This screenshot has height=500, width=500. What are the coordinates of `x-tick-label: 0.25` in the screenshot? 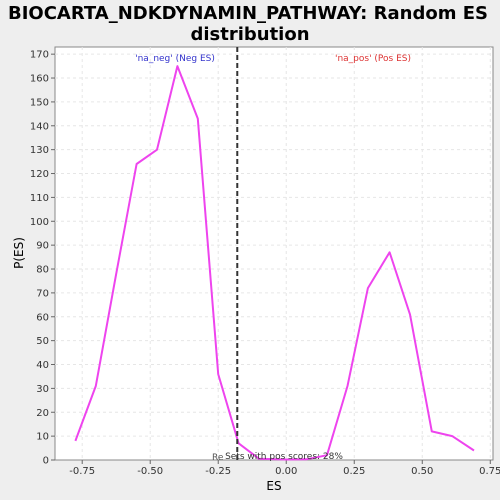 It's located at (354, 471).